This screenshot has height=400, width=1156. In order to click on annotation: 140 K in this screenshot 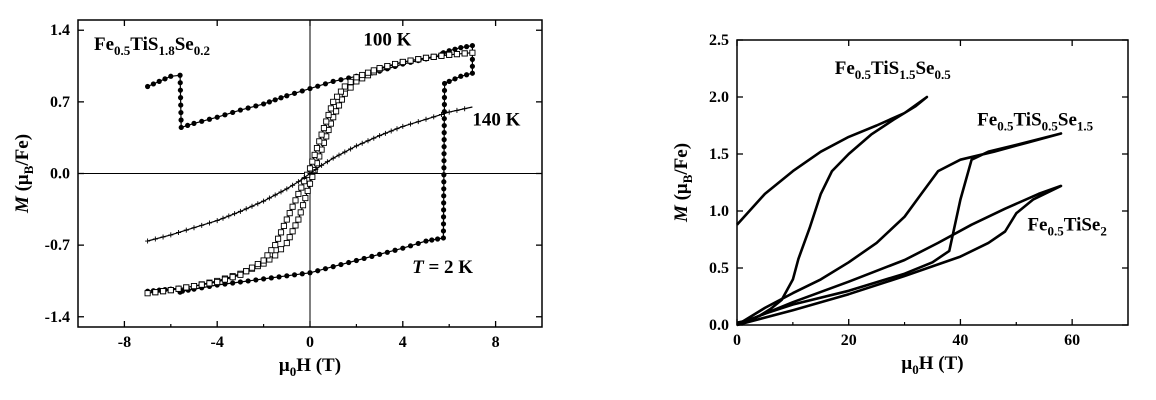, I will do `click(496, 119)`.